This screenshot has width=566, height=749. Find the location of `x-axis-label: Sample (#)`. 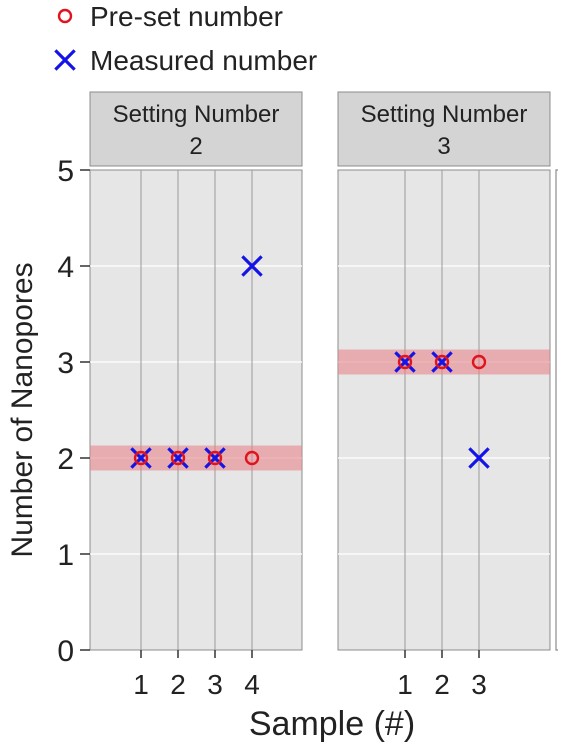

x-axis-label: Sample (#) is located at coordinates (332, 724).